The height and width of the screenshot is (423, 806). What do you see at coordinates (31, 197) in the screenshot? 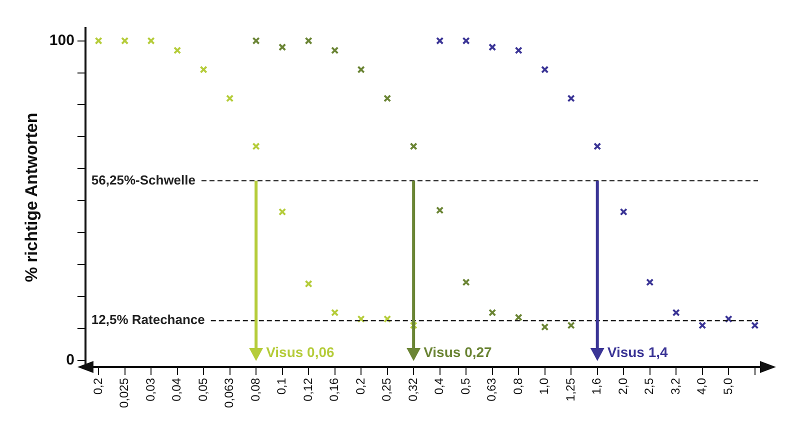
I see `y-axis-title: % richtige Antworten` at bounding box center [31, 197].